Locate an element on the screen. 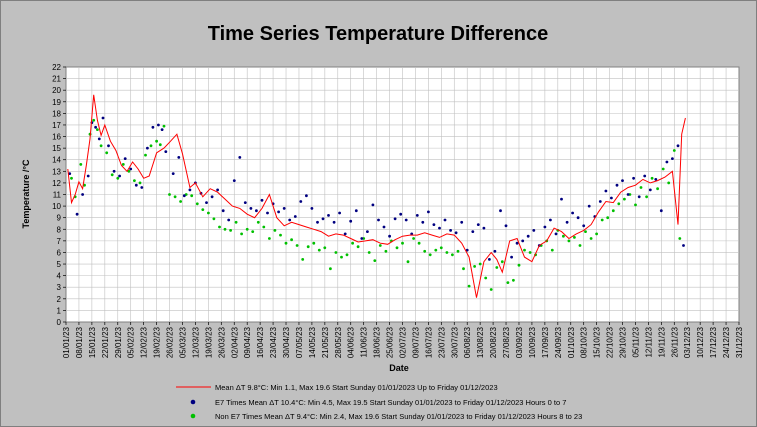 Image resolution: width=757 pixels, height=427 pixels. y-tick-label: 1 is located at coordinates (59, 310).